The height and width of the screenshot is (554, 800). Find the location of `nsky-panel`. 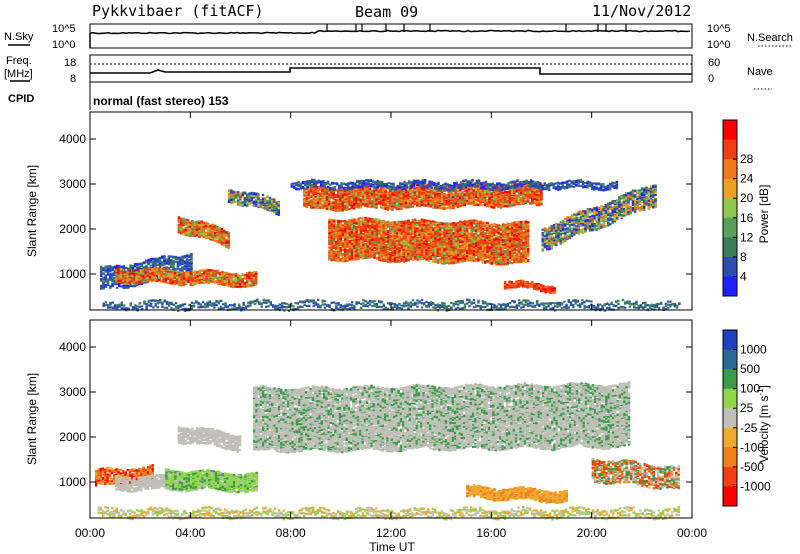

nsky-panel is located at coordinates (391, 36).